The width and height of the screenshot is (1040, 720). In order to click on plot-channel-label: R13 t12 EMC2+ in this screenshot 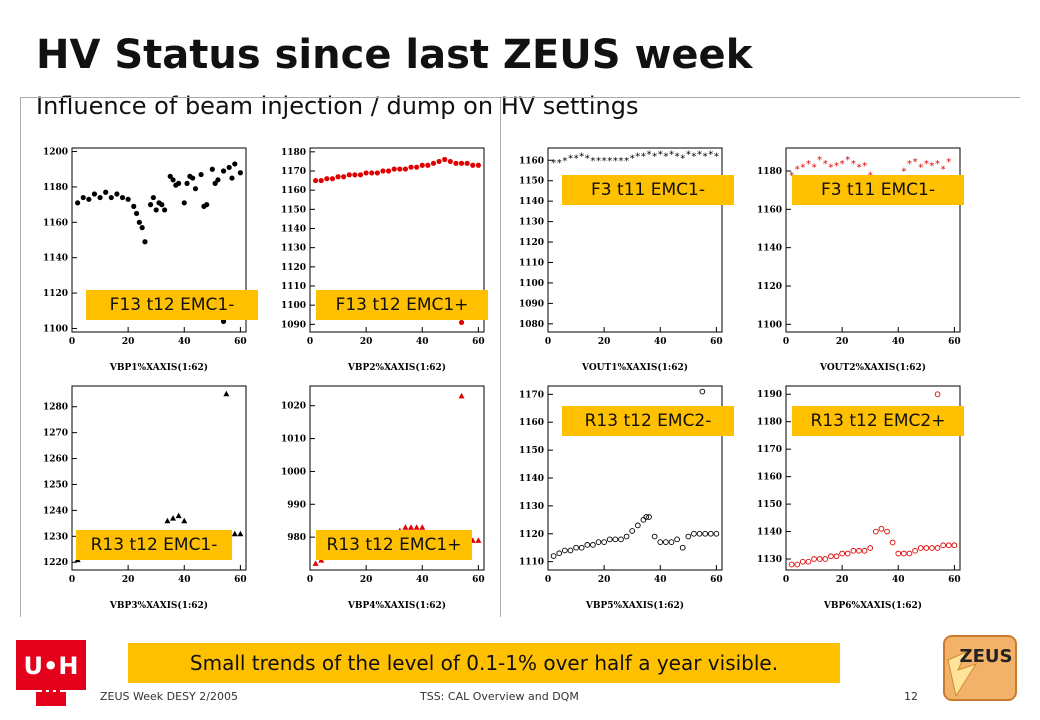, I will do `click(878, 421)`.